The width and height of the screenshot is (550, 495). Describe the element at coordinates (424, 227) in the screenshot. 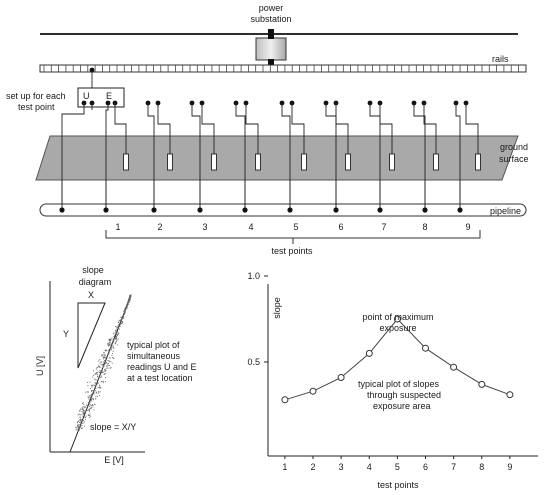

I see `test-point-number: 8` at that location.